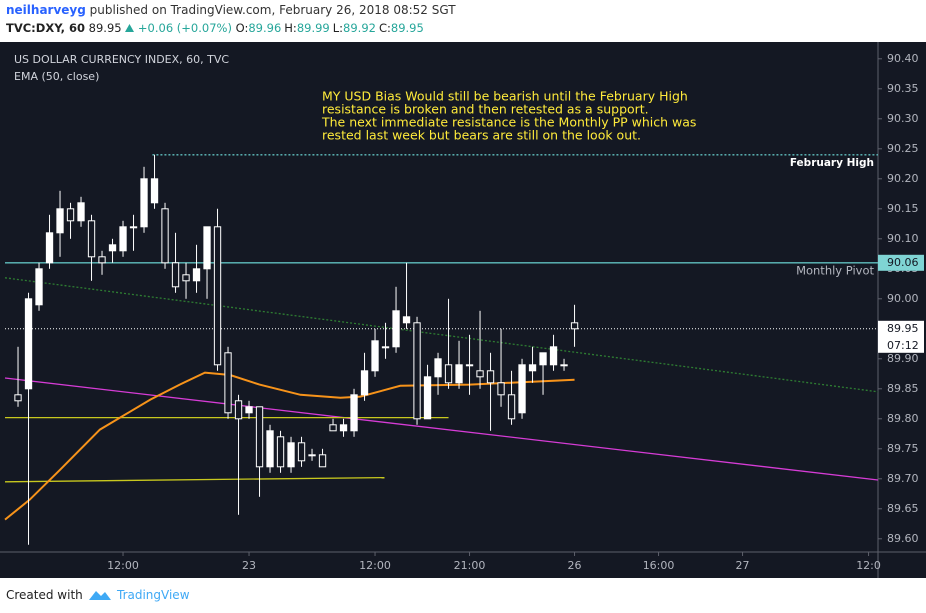 The image size is (926, 613). What do you see at coordinates (903, 508) in the screenshot?
I see `y-tick-label: 89.65` at bounding box center [903, 508].